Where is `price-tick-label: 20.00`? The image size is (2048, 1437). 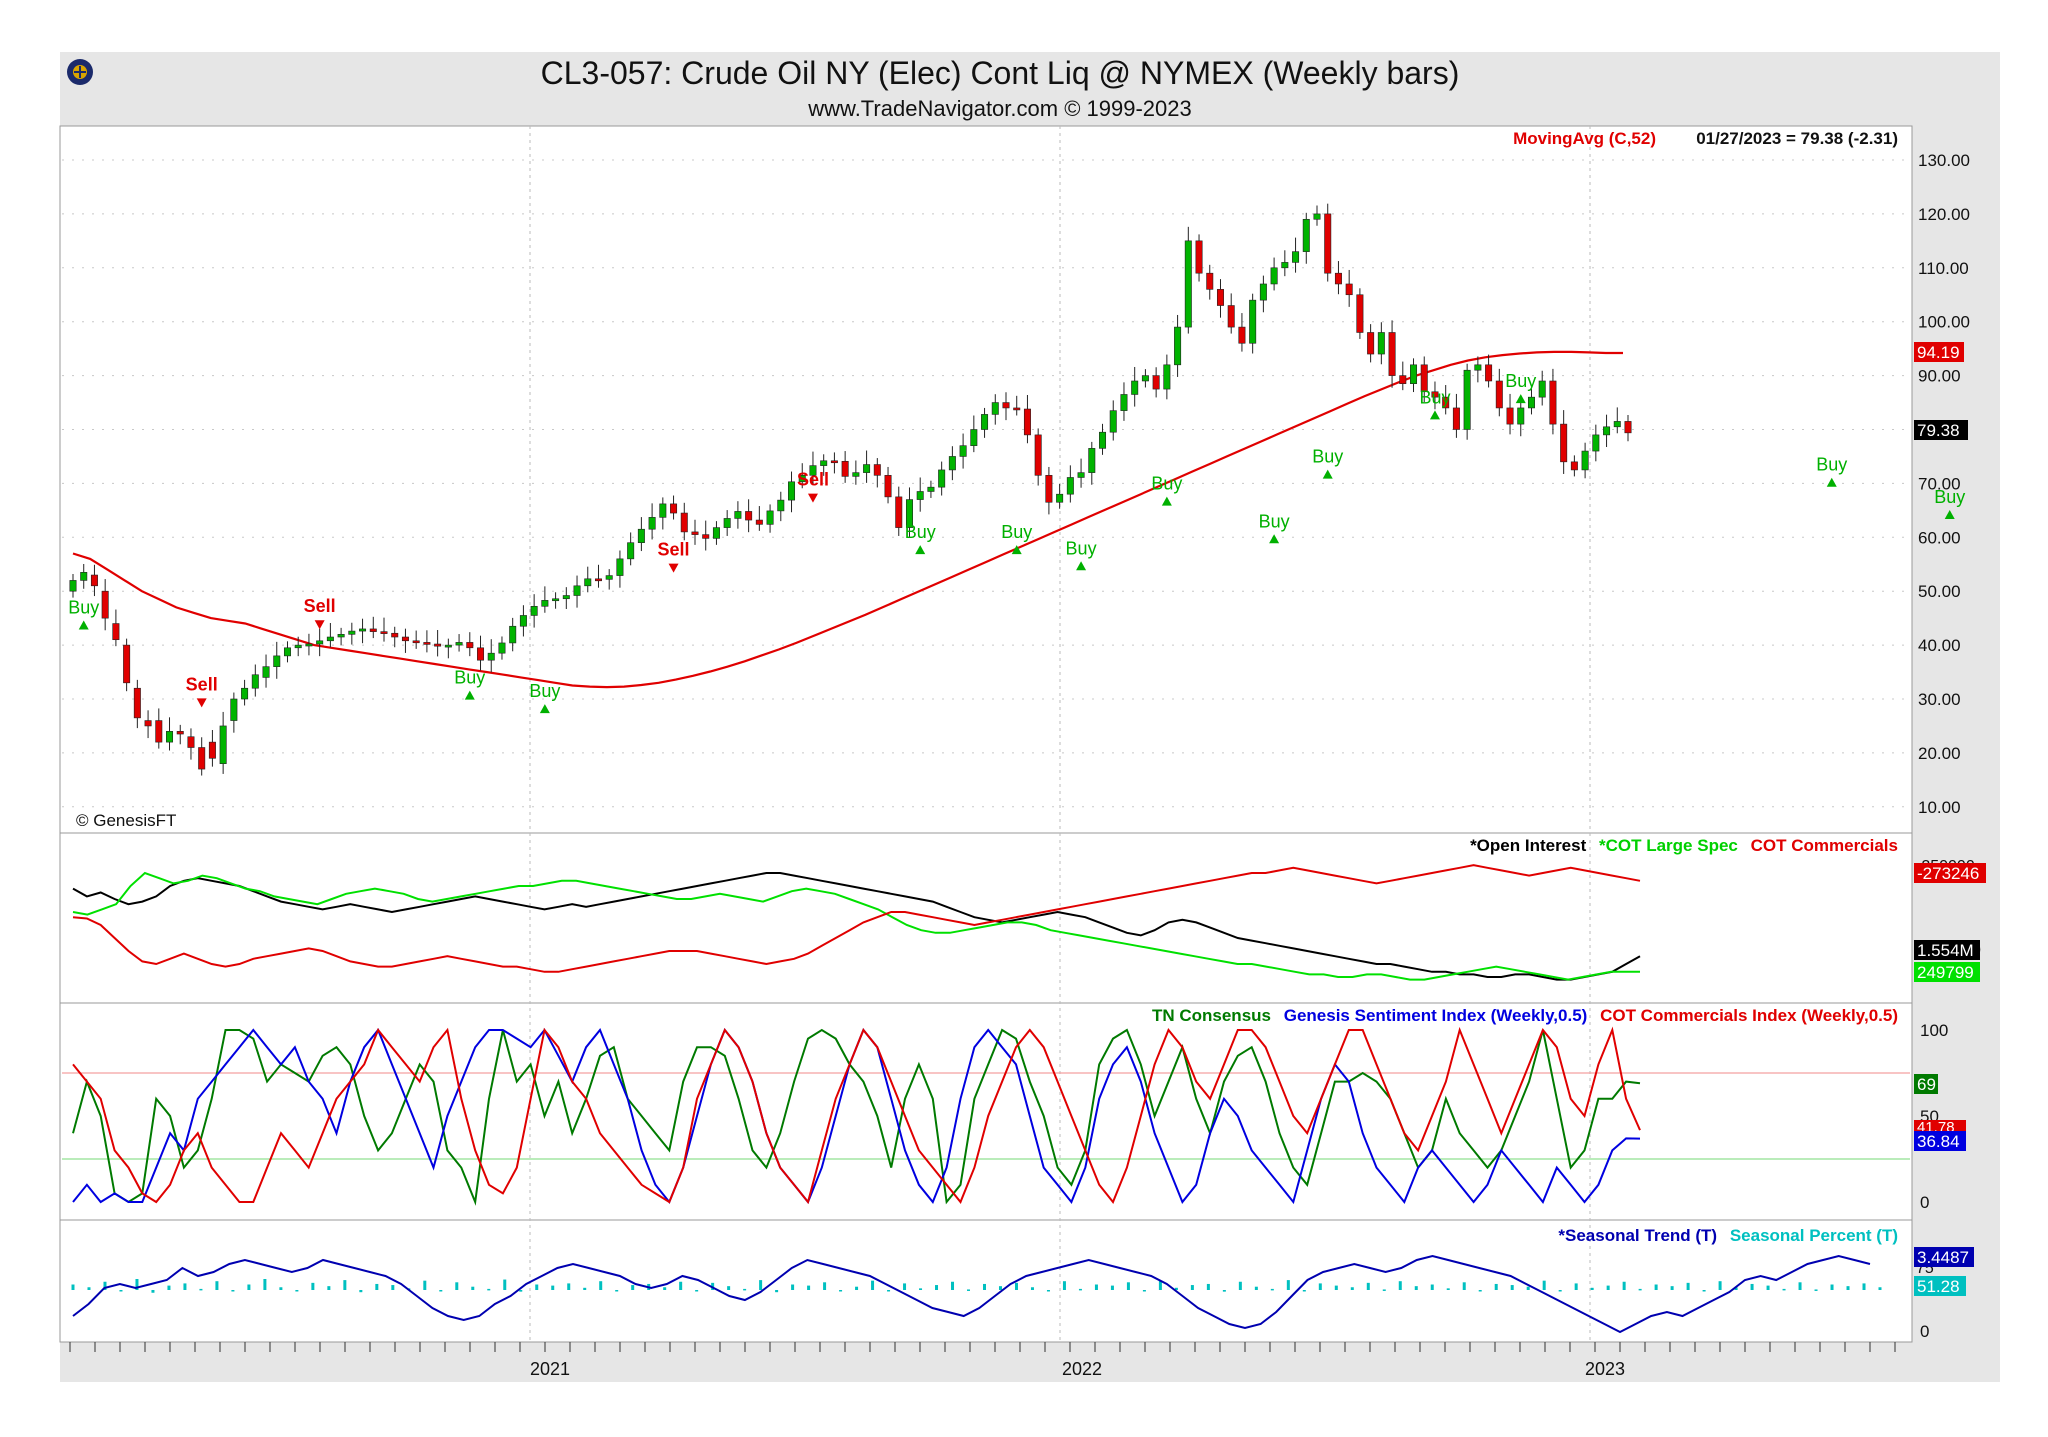 price-tick-label: 20.00 is located at coordinates (1939, 753).